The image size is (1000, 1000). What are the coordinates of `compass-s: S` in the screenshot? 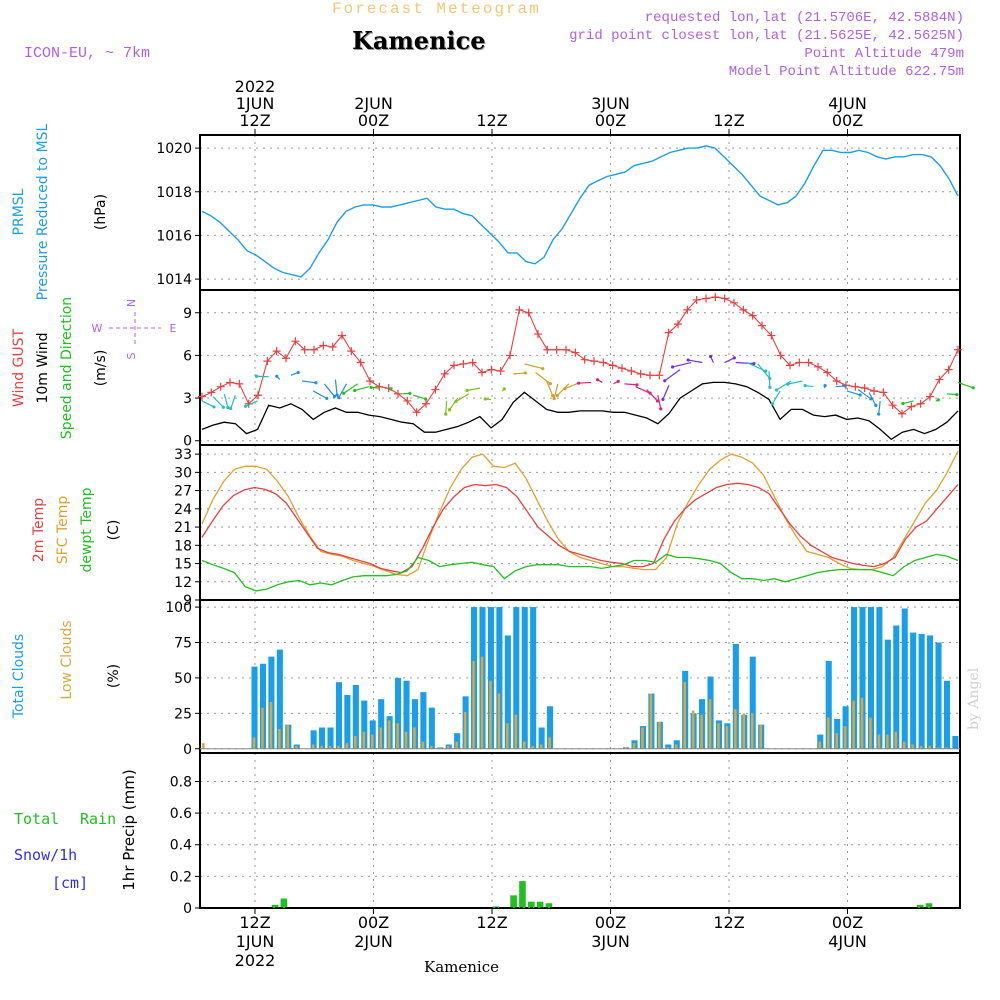 It's located at (131, 355).